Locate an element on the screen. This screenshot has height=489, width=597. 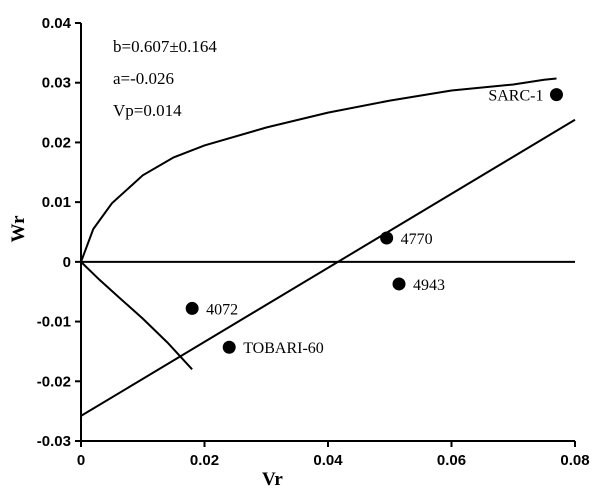
fit-annotation: a=-0.026 is located at coordinates (143, 78).